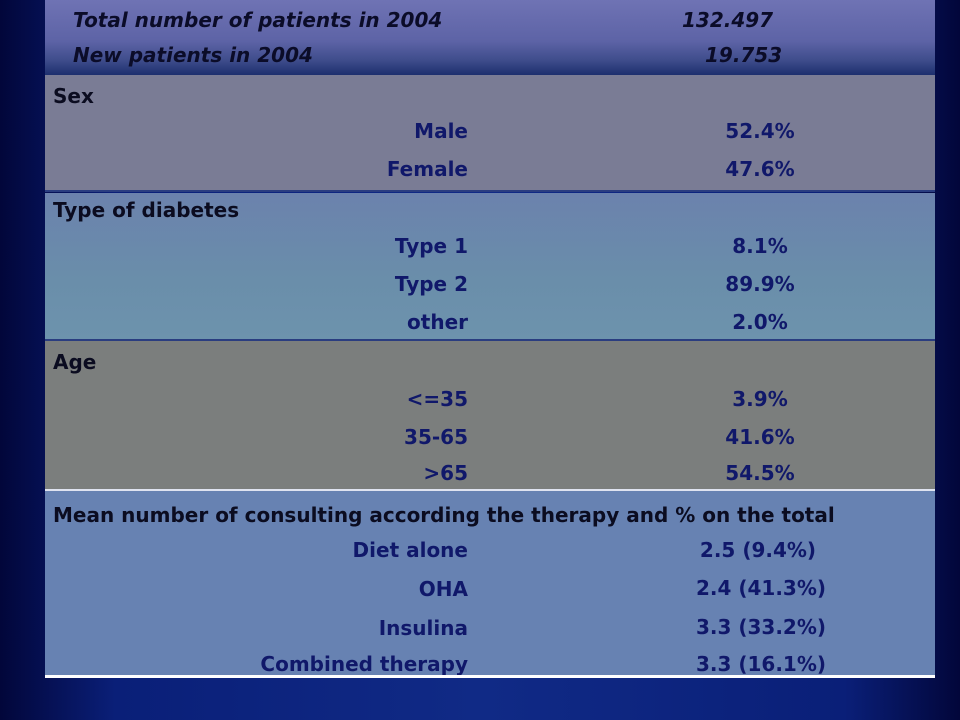  I want to click on new-patients-label: New patients in 2004, so click(193, 55).